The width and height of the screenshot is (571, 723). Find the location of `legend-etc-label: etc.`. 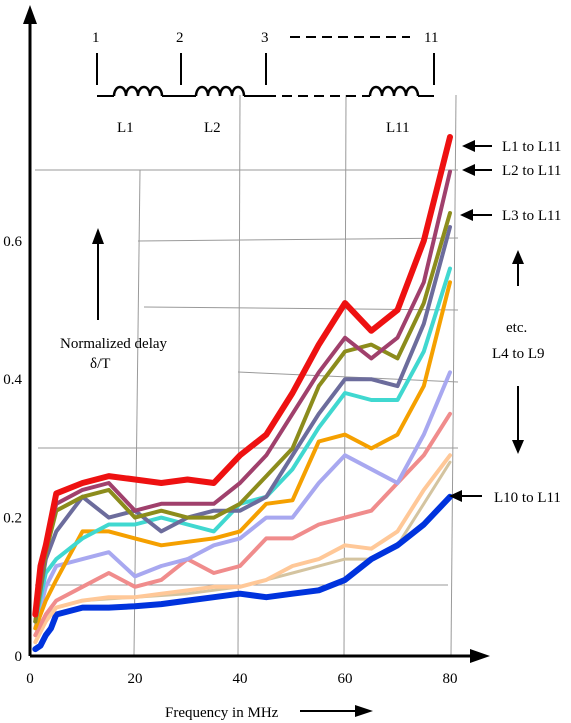

legend-etc-label: etc. is located at coordinates (516, 328).